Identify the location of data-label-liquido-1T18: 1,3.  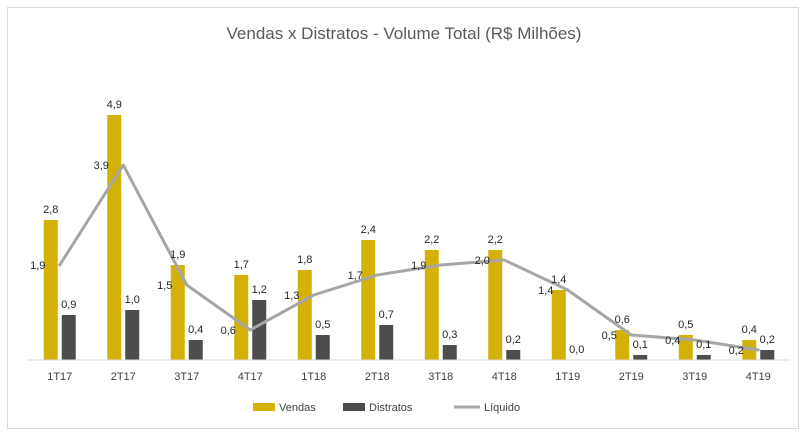
(291, 296).